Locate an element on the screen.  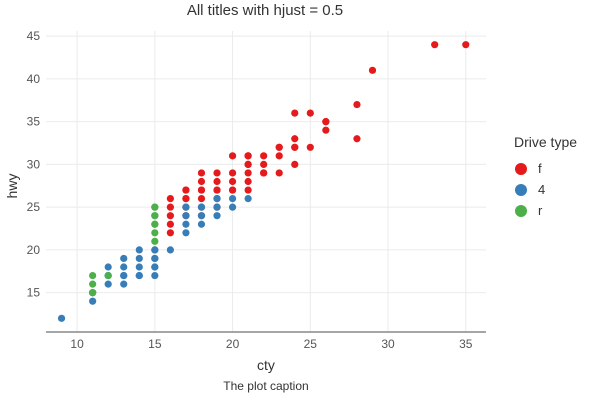
y-tick-label: 25 is located at coordinates (34, 207).